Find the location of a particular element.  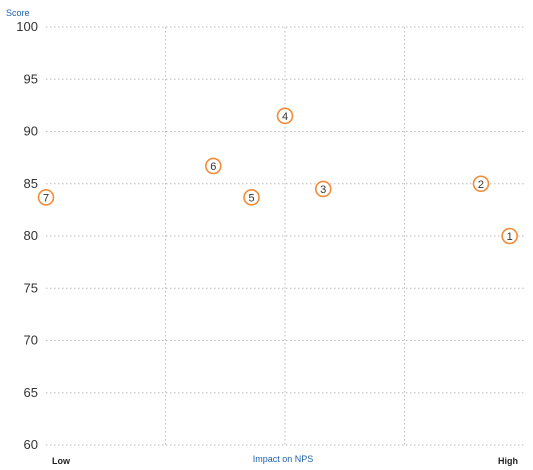

data-point-6: 6 is located at coordinates (213, 166).